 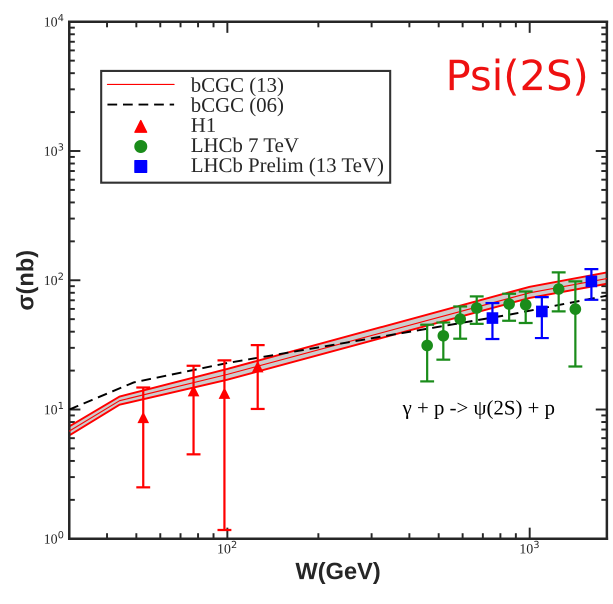 I want to click on y-tick-label: 10$^{4}$, so click(x=54, y=20).